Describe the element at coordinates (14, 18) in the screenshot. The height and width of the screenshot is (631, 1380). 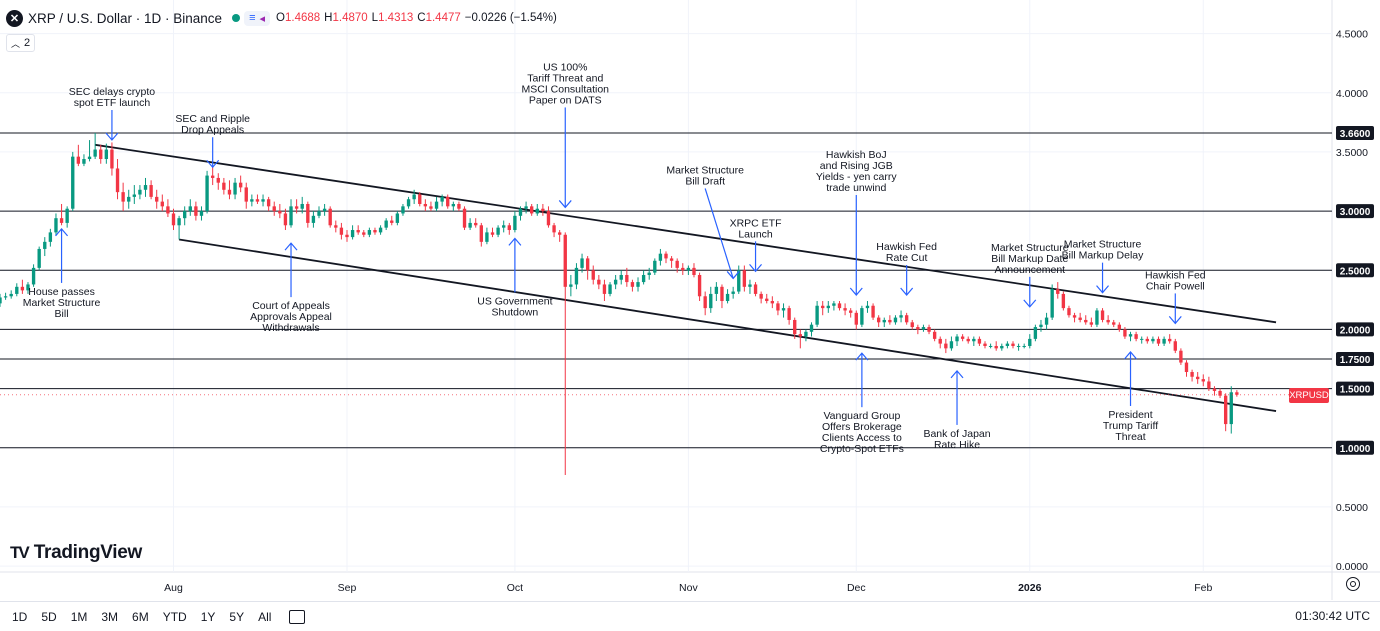
I see `x-logo-icon: ✕` at that location.